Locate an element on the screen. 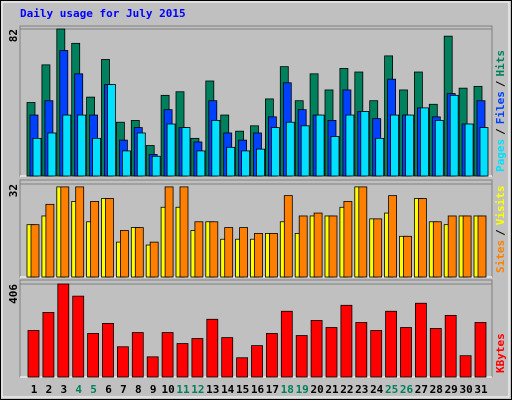  x-tick-label: 31 is located at coordinates (481, 389).